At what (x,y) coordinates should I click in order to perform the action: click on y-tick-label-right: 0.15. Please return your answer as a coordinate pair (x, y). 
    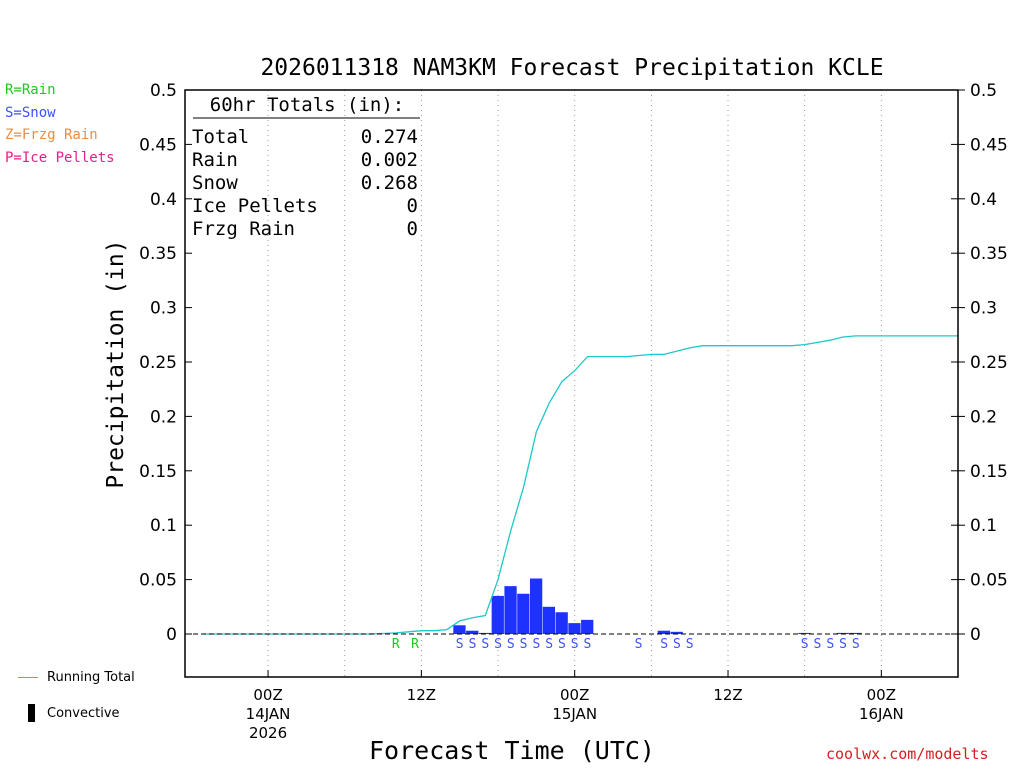
    Looking at the image, I should click on (989, 472).